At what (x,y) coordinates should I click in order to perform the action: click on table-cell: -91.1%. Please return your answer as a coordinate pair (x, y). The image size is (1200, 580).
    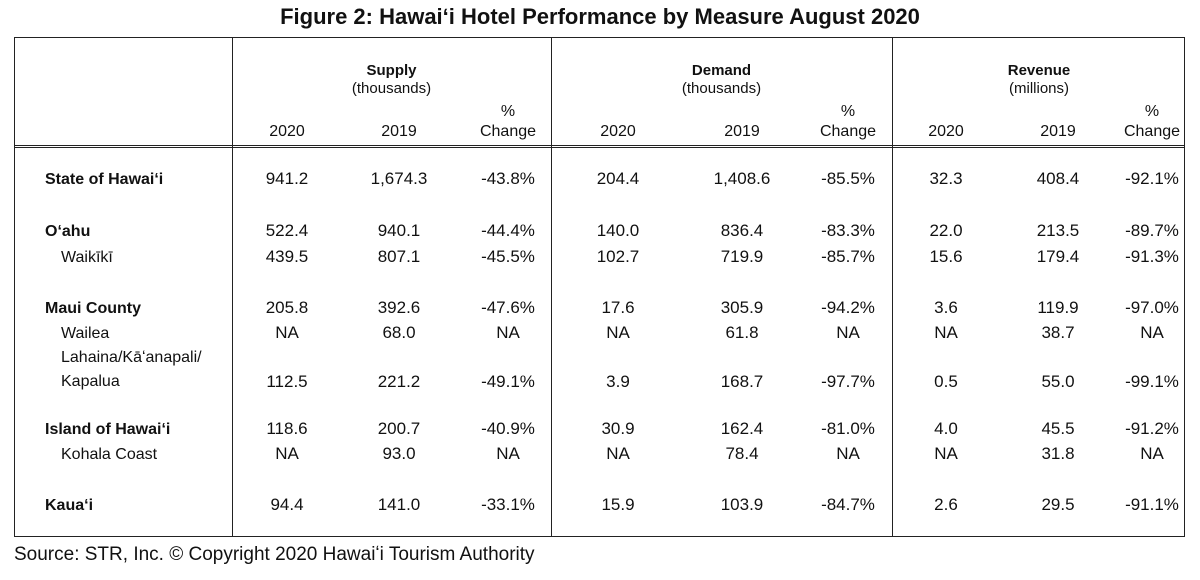
    Looking at the image, I should click on (1152, 504).